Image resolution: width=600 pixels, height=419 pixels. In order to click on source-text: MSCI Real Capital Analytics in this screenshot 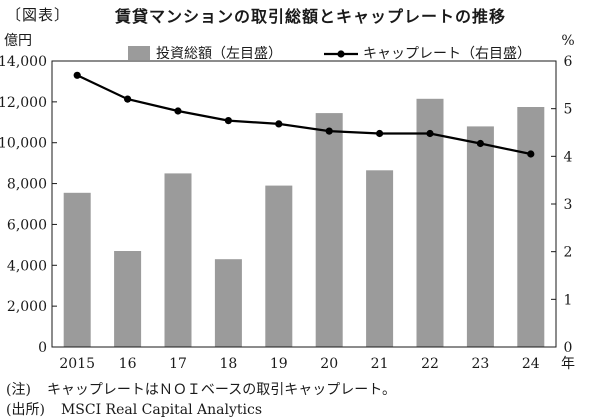, I will do `click(161, 410)`.